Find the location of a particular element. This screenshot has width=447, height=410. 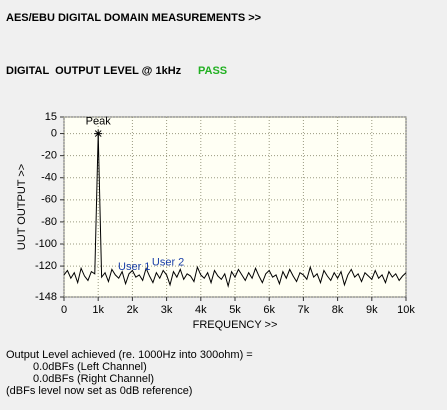

x-tick-label: 3k is located at coordinates (167, 310).